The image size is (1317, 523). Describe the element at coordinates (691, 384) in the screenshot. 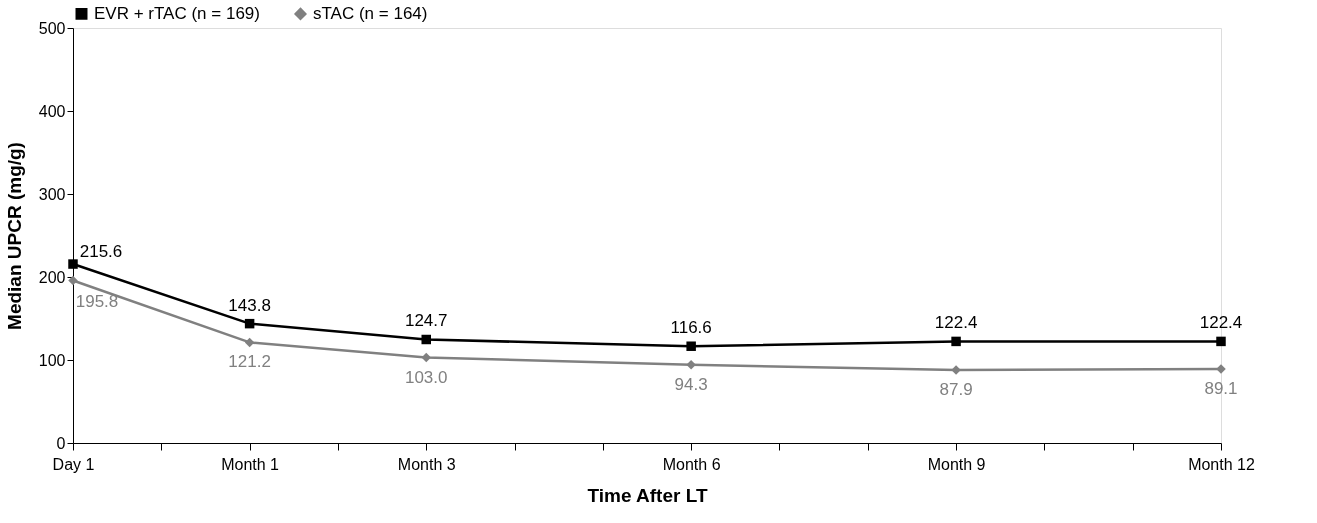

I see `data-label: 94.3` at that location.